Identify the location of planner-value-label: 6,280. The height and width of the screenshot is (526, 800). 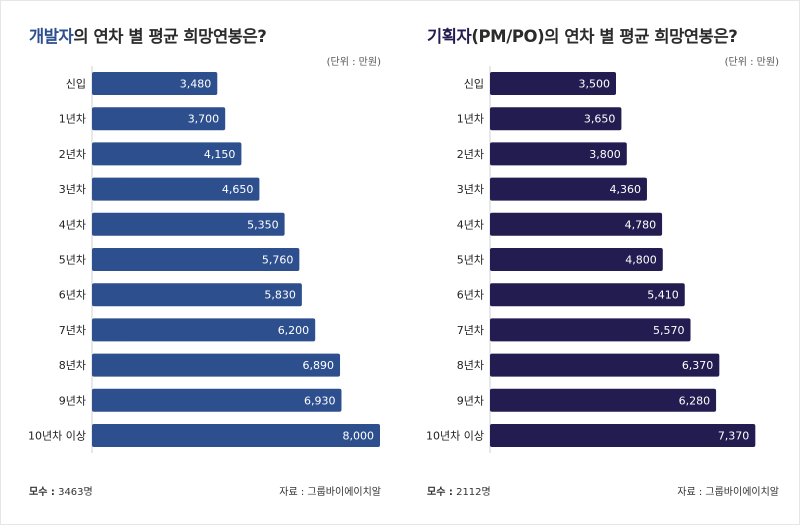
(695, 400).